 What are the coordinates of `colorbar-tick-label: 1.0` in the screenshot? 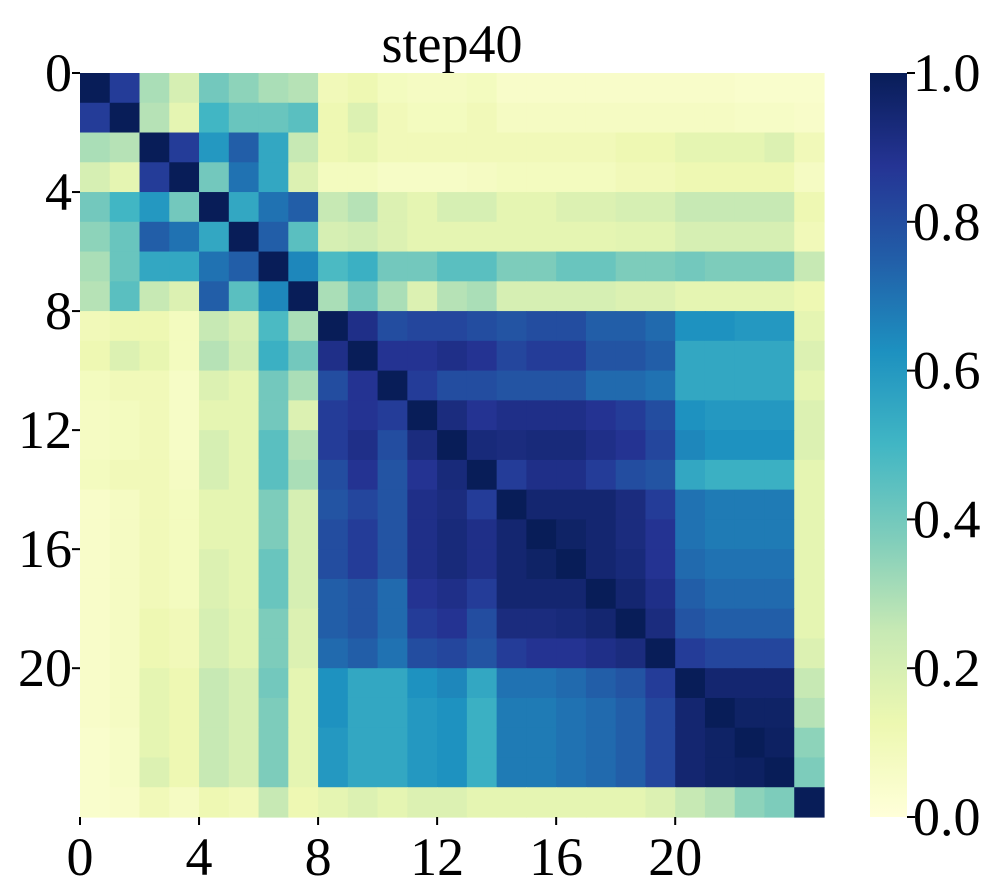 It's located at (947, 73).